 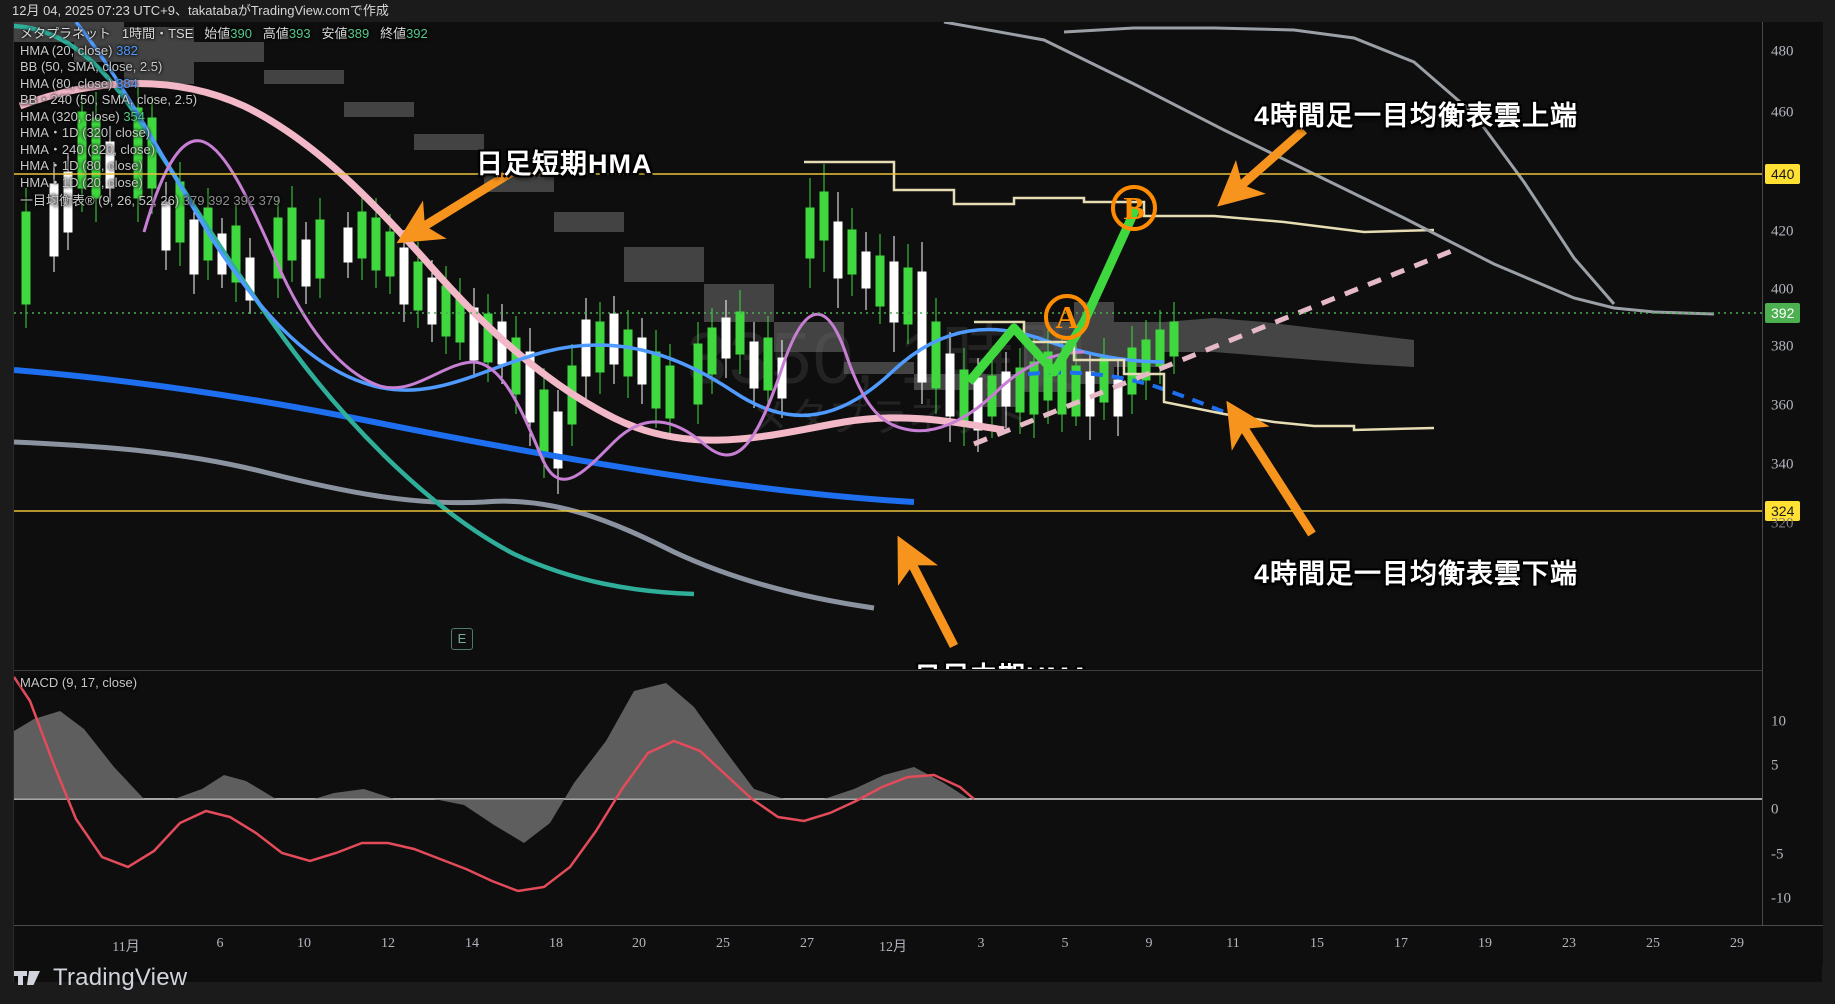 I want to click on marker-a: A, so click(x=1067, y=317).